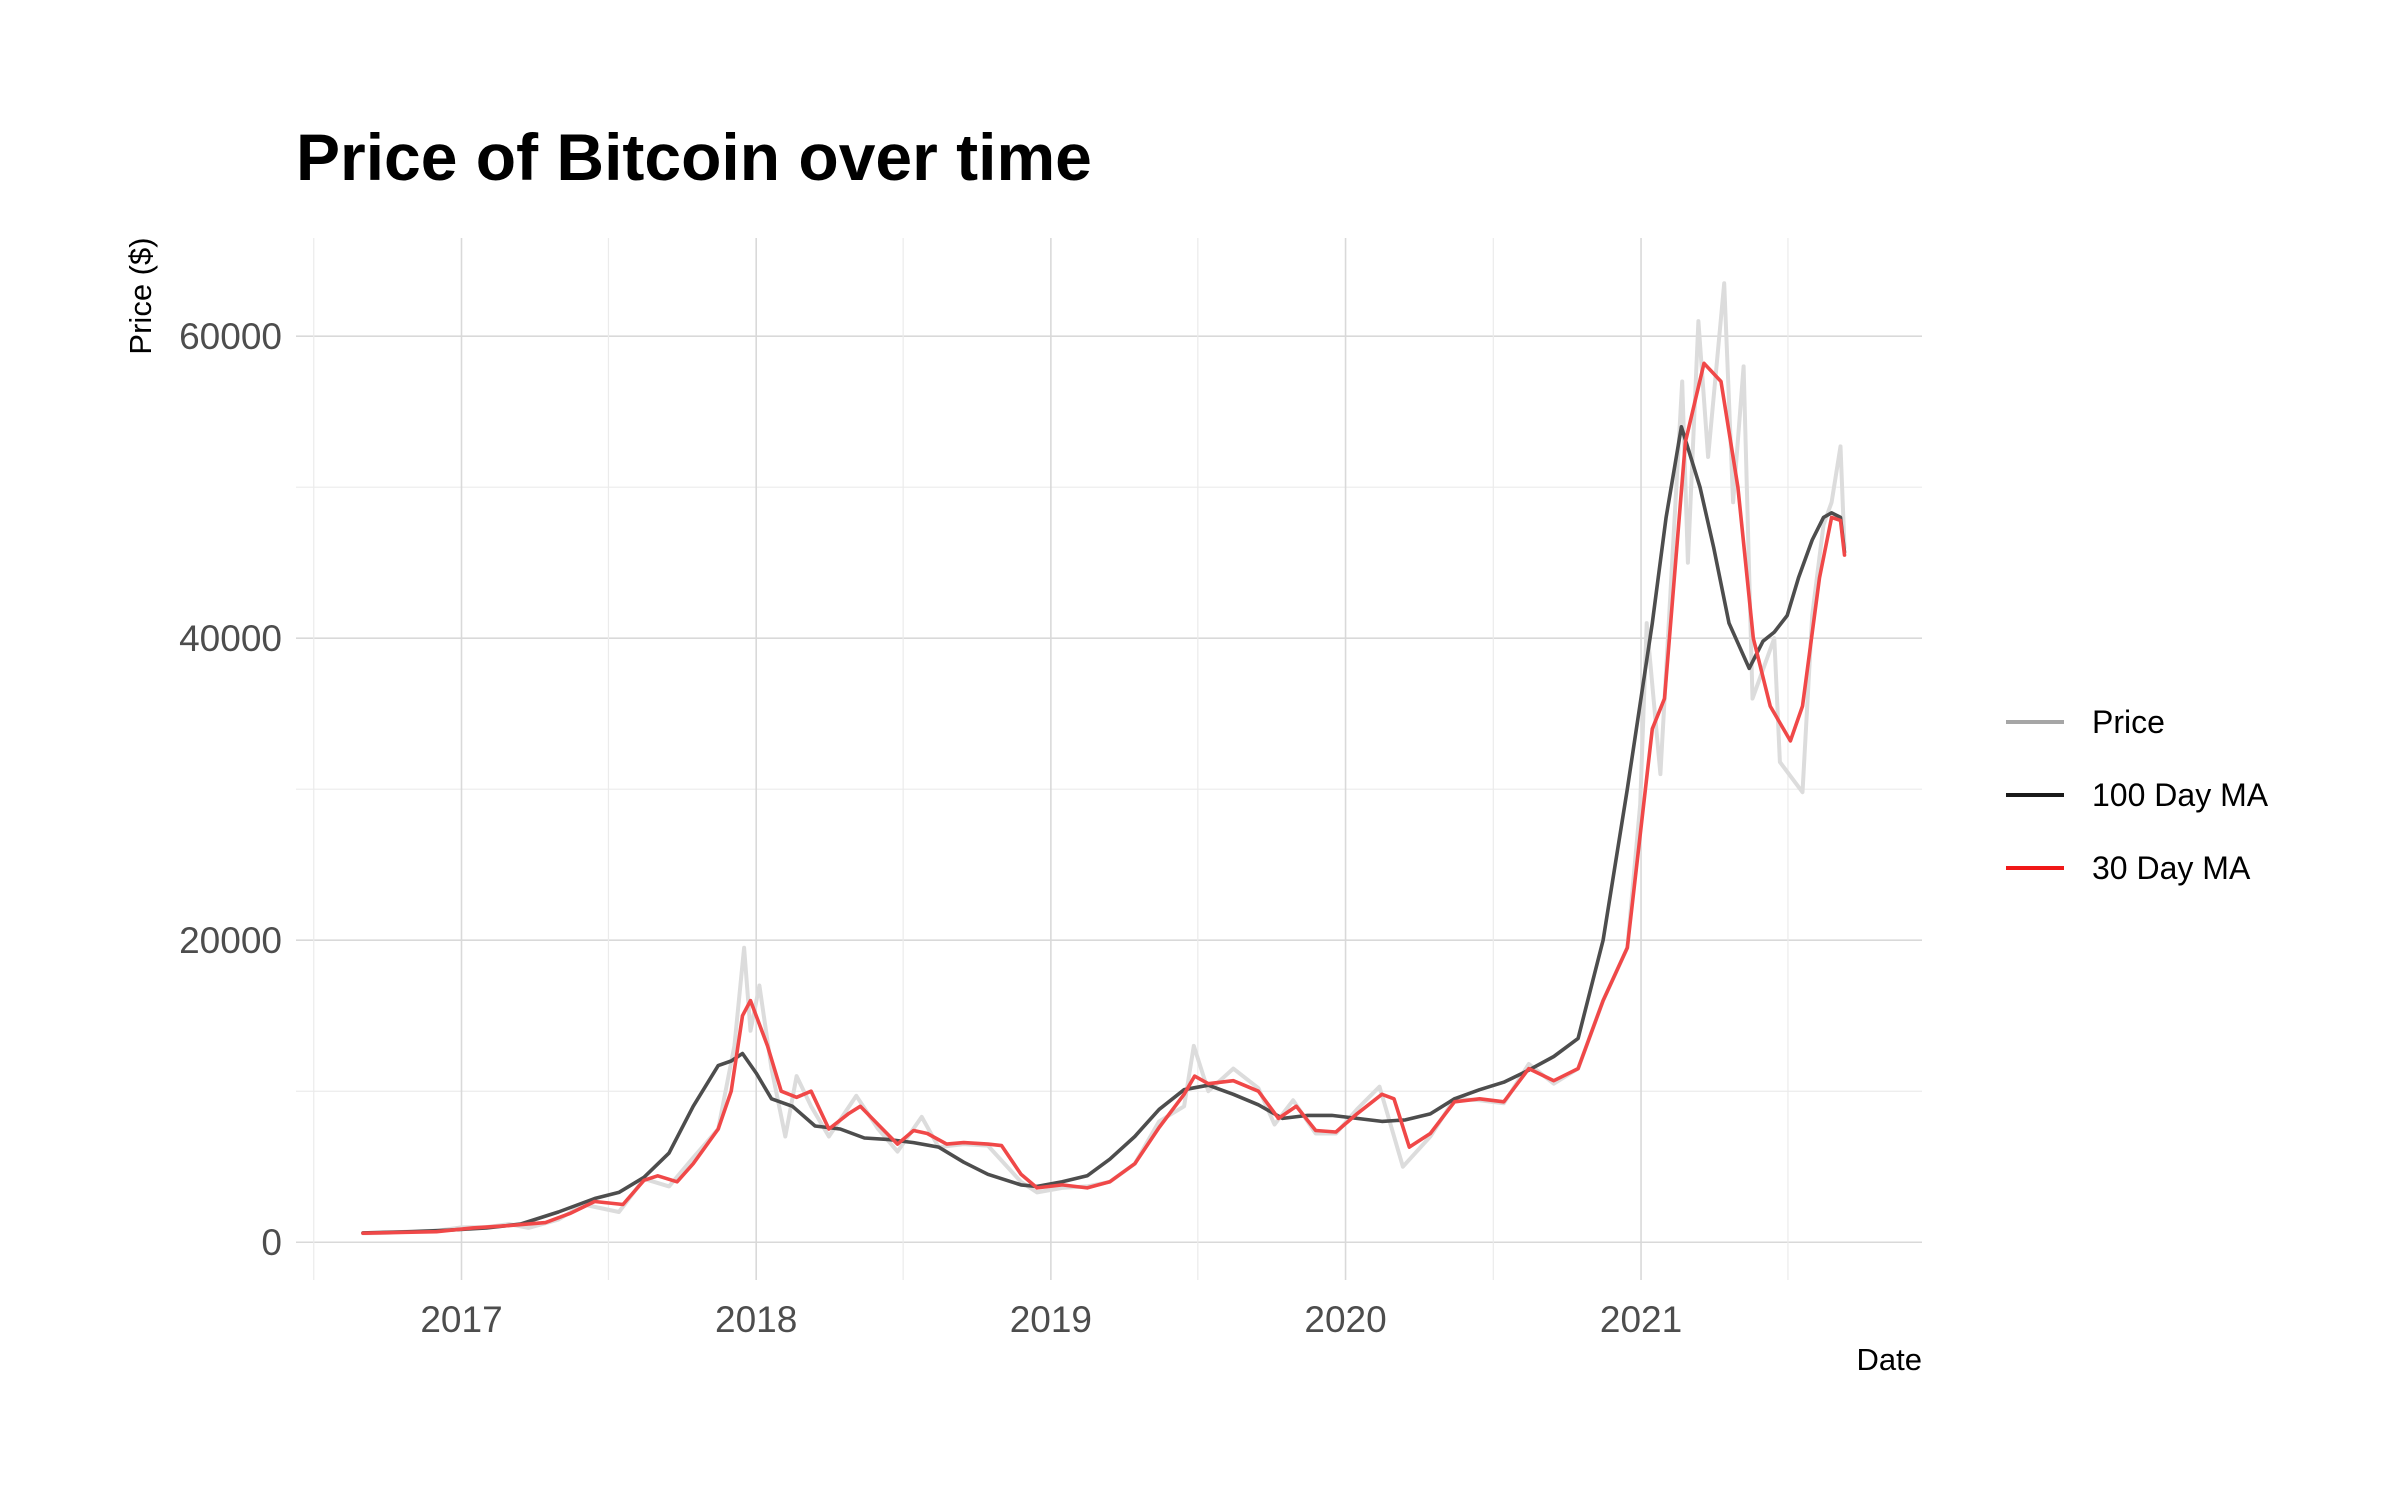  What do you see at coordinates (230, 940) in the screenshot?
I see `y-tick-label: 20000` at bounding box center [230, 940].